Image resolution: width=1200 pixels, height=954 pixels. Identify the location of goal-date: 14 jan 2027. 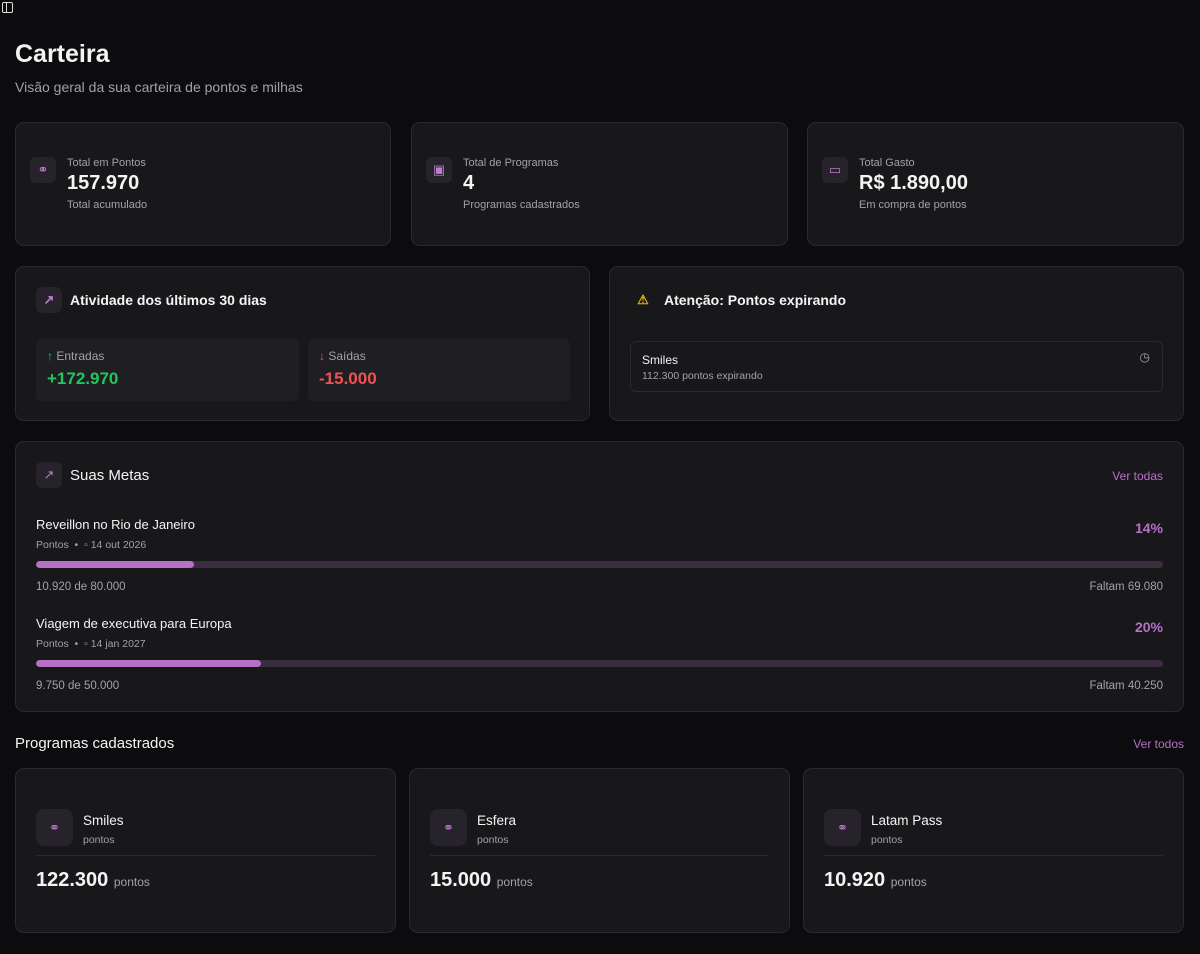
(118, 644).